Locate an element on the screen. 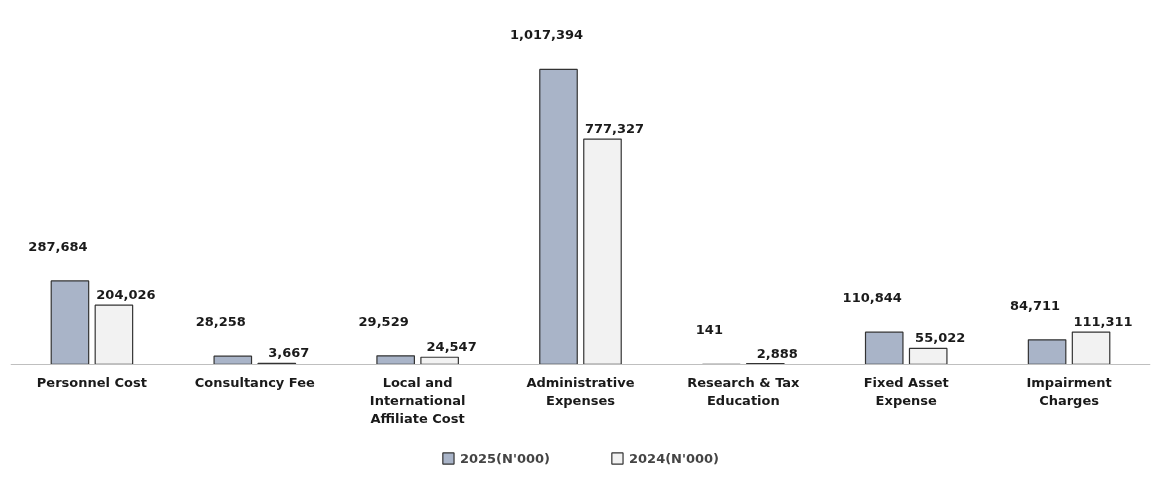  data-label: 287,684 is located at coordinates (58, 246).